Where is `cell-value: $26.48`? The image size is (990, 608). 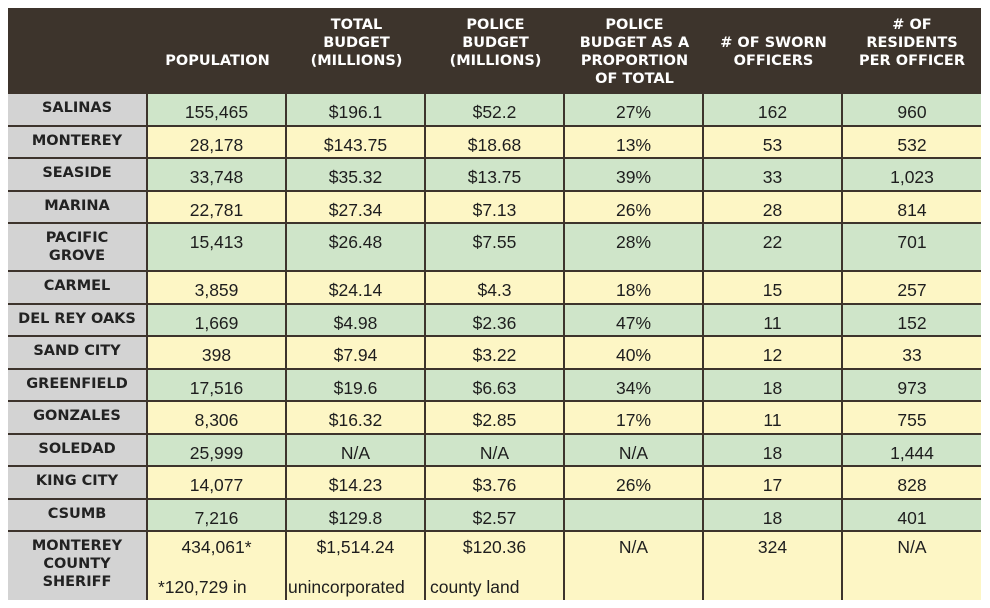 cell-value: $26.48 is located at coordinates (355, 242).